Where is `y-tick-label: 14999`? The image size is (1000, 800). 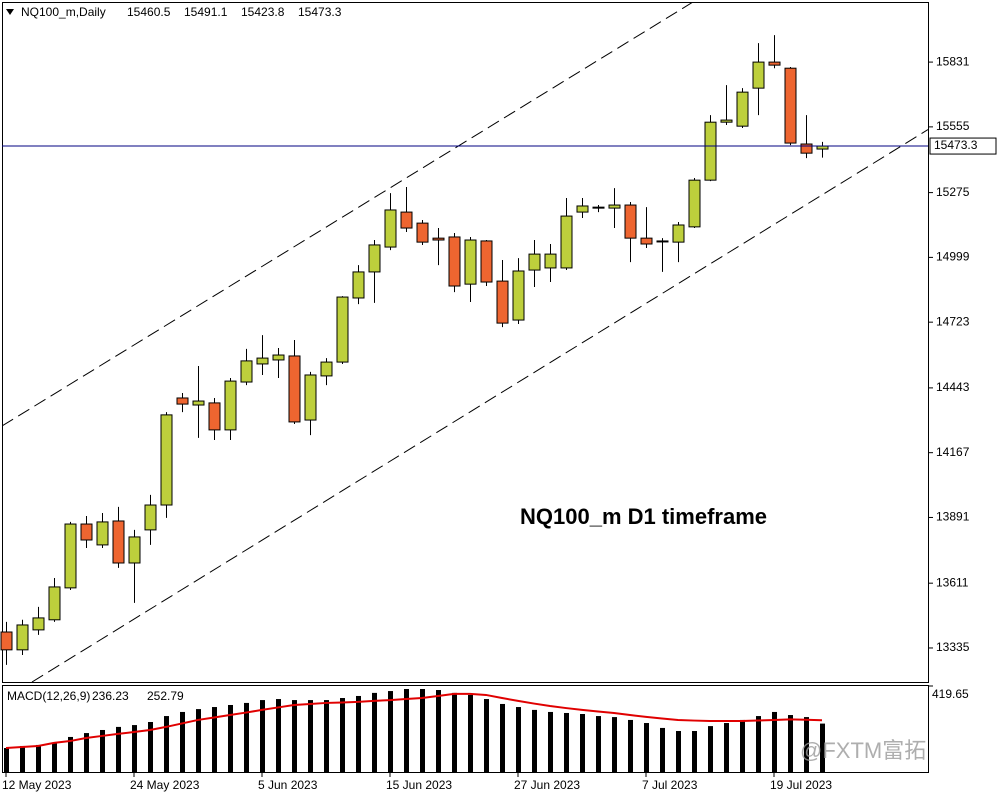 y-tick-label: 14999 is located at coordinates (953, 257).